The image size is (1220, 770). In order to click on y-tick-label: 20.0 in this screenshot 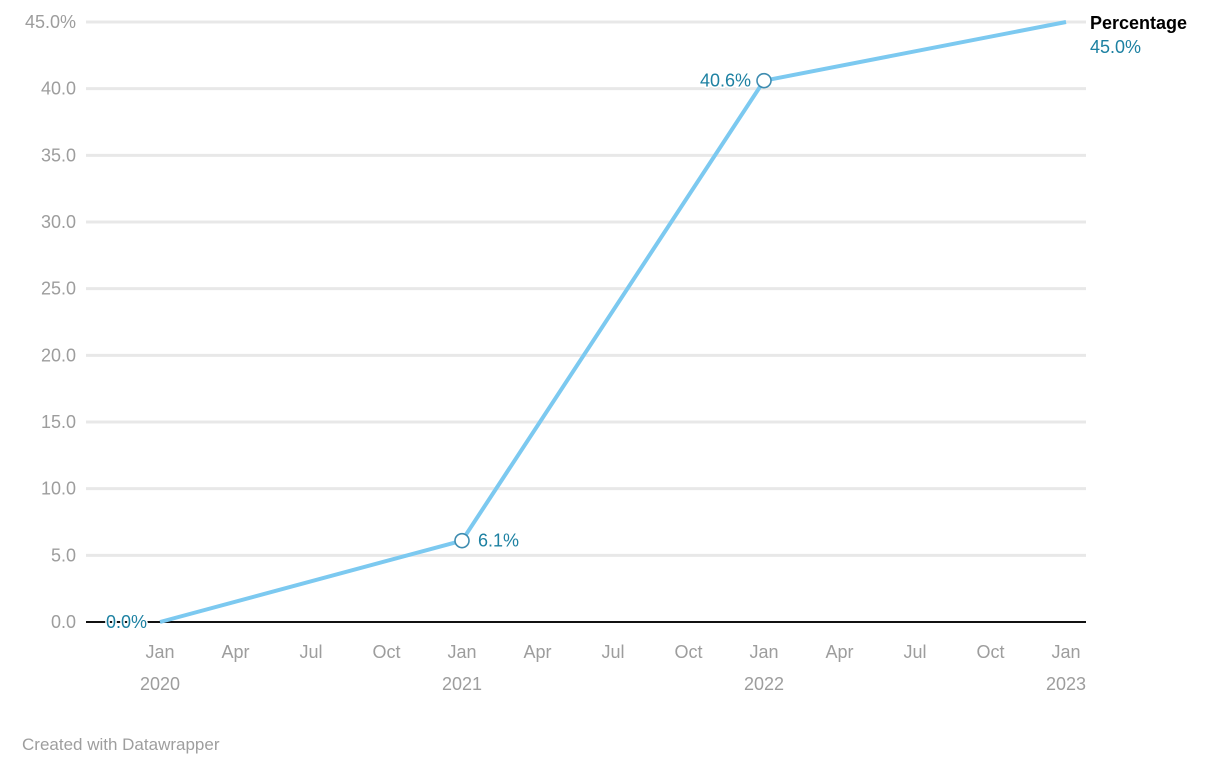, I will do `click(58, 355)`.